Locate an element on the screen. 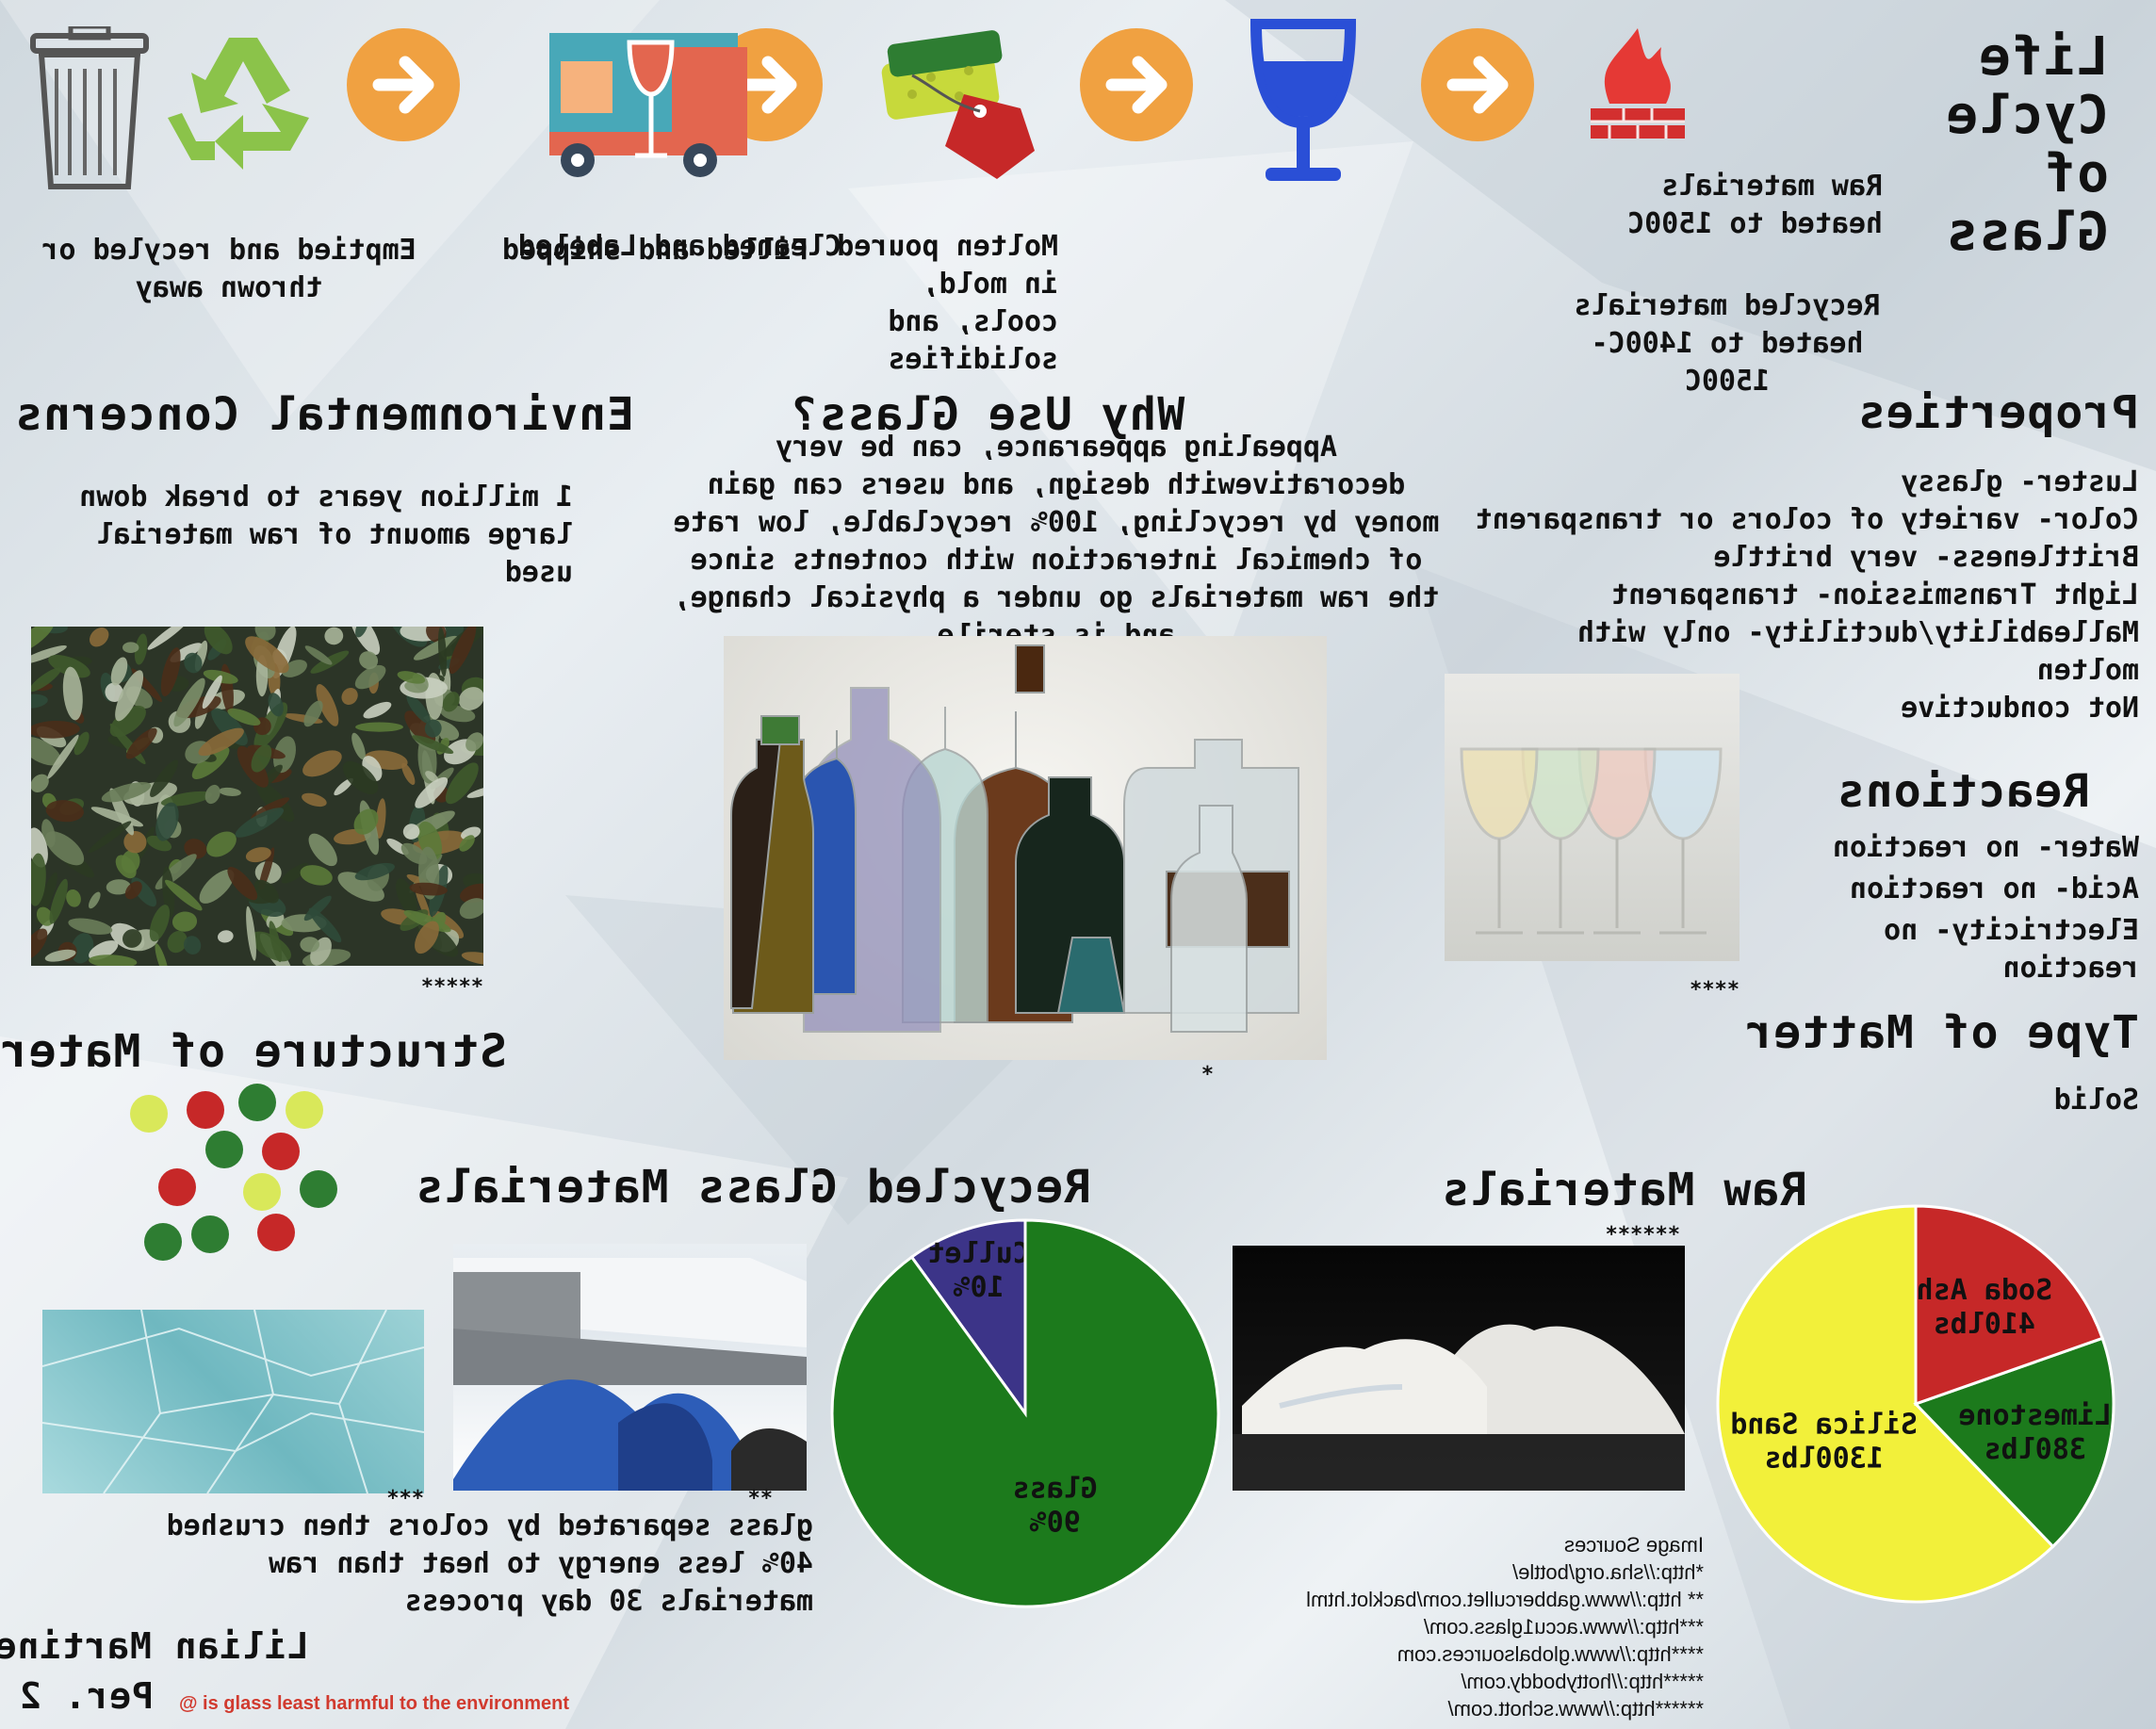  reaction-acid: Acid- no reaction is located at coordinates (1994, 889).